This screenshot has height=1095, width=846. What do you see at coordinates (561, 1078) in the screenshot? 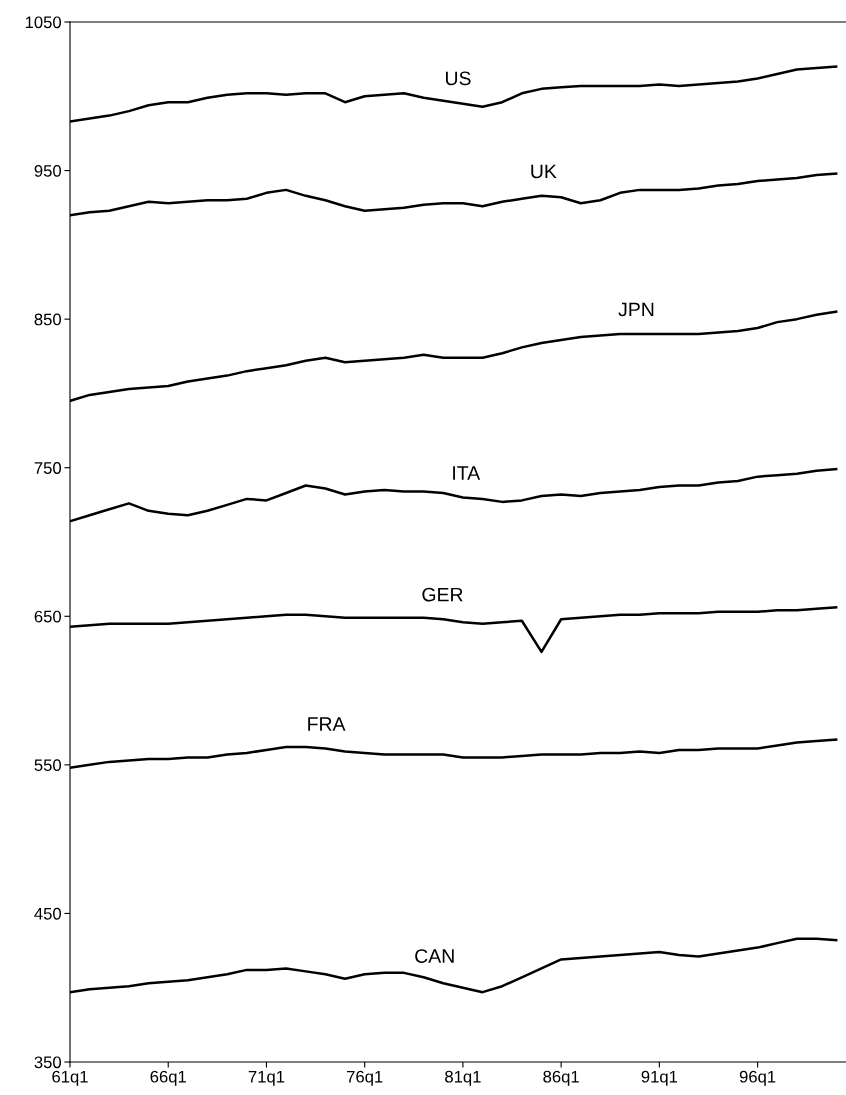
I see `x-tick-label: 86q1` at bounding box center [561, 1078].